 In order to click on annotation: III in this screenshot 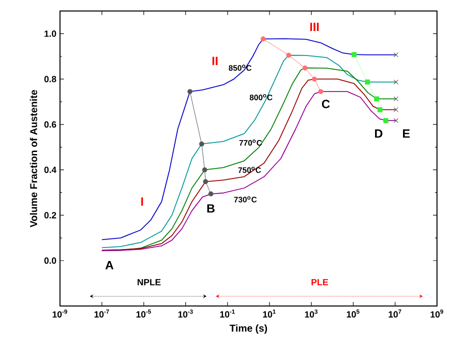, I will do `click(314, 26)`.